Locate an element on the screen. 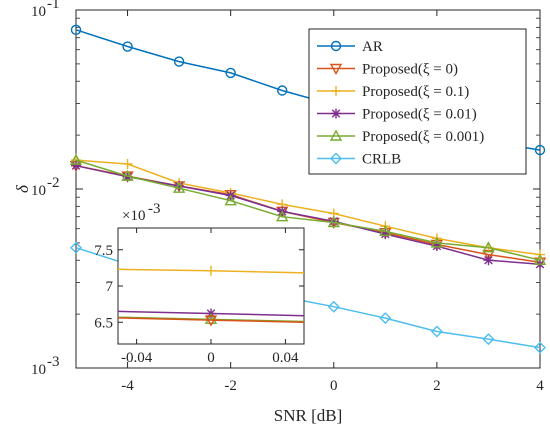 Image resolution: width=550 pixels, height=435 pixels. x-axis-label: SNR [dB] is located at coordinates (308, 415).